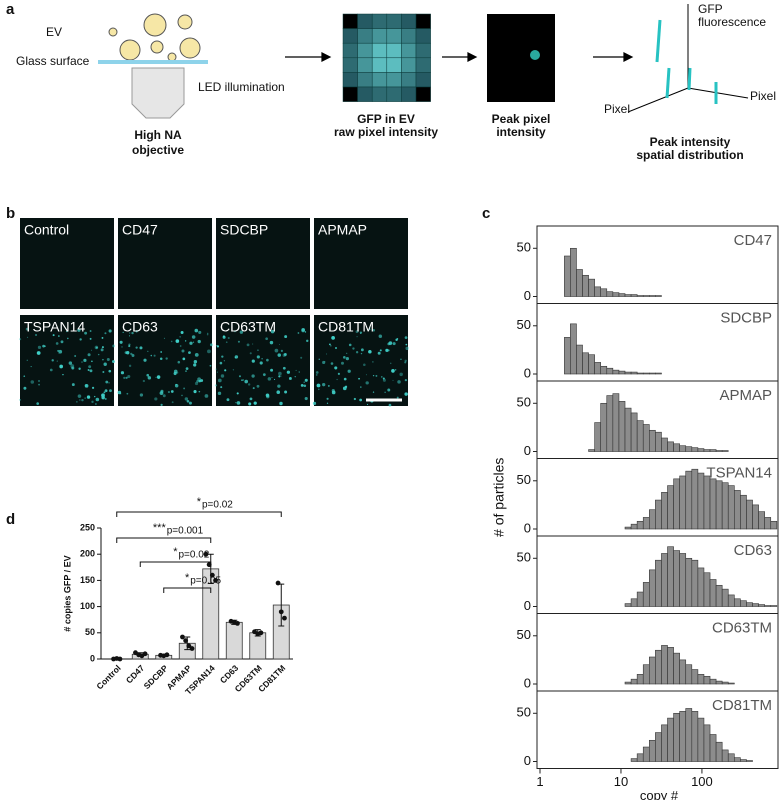 Image resolution: width=780 pixels, height=800 pixels. I want to click on raw-label: raw pixel intensity, so click(386, 132).